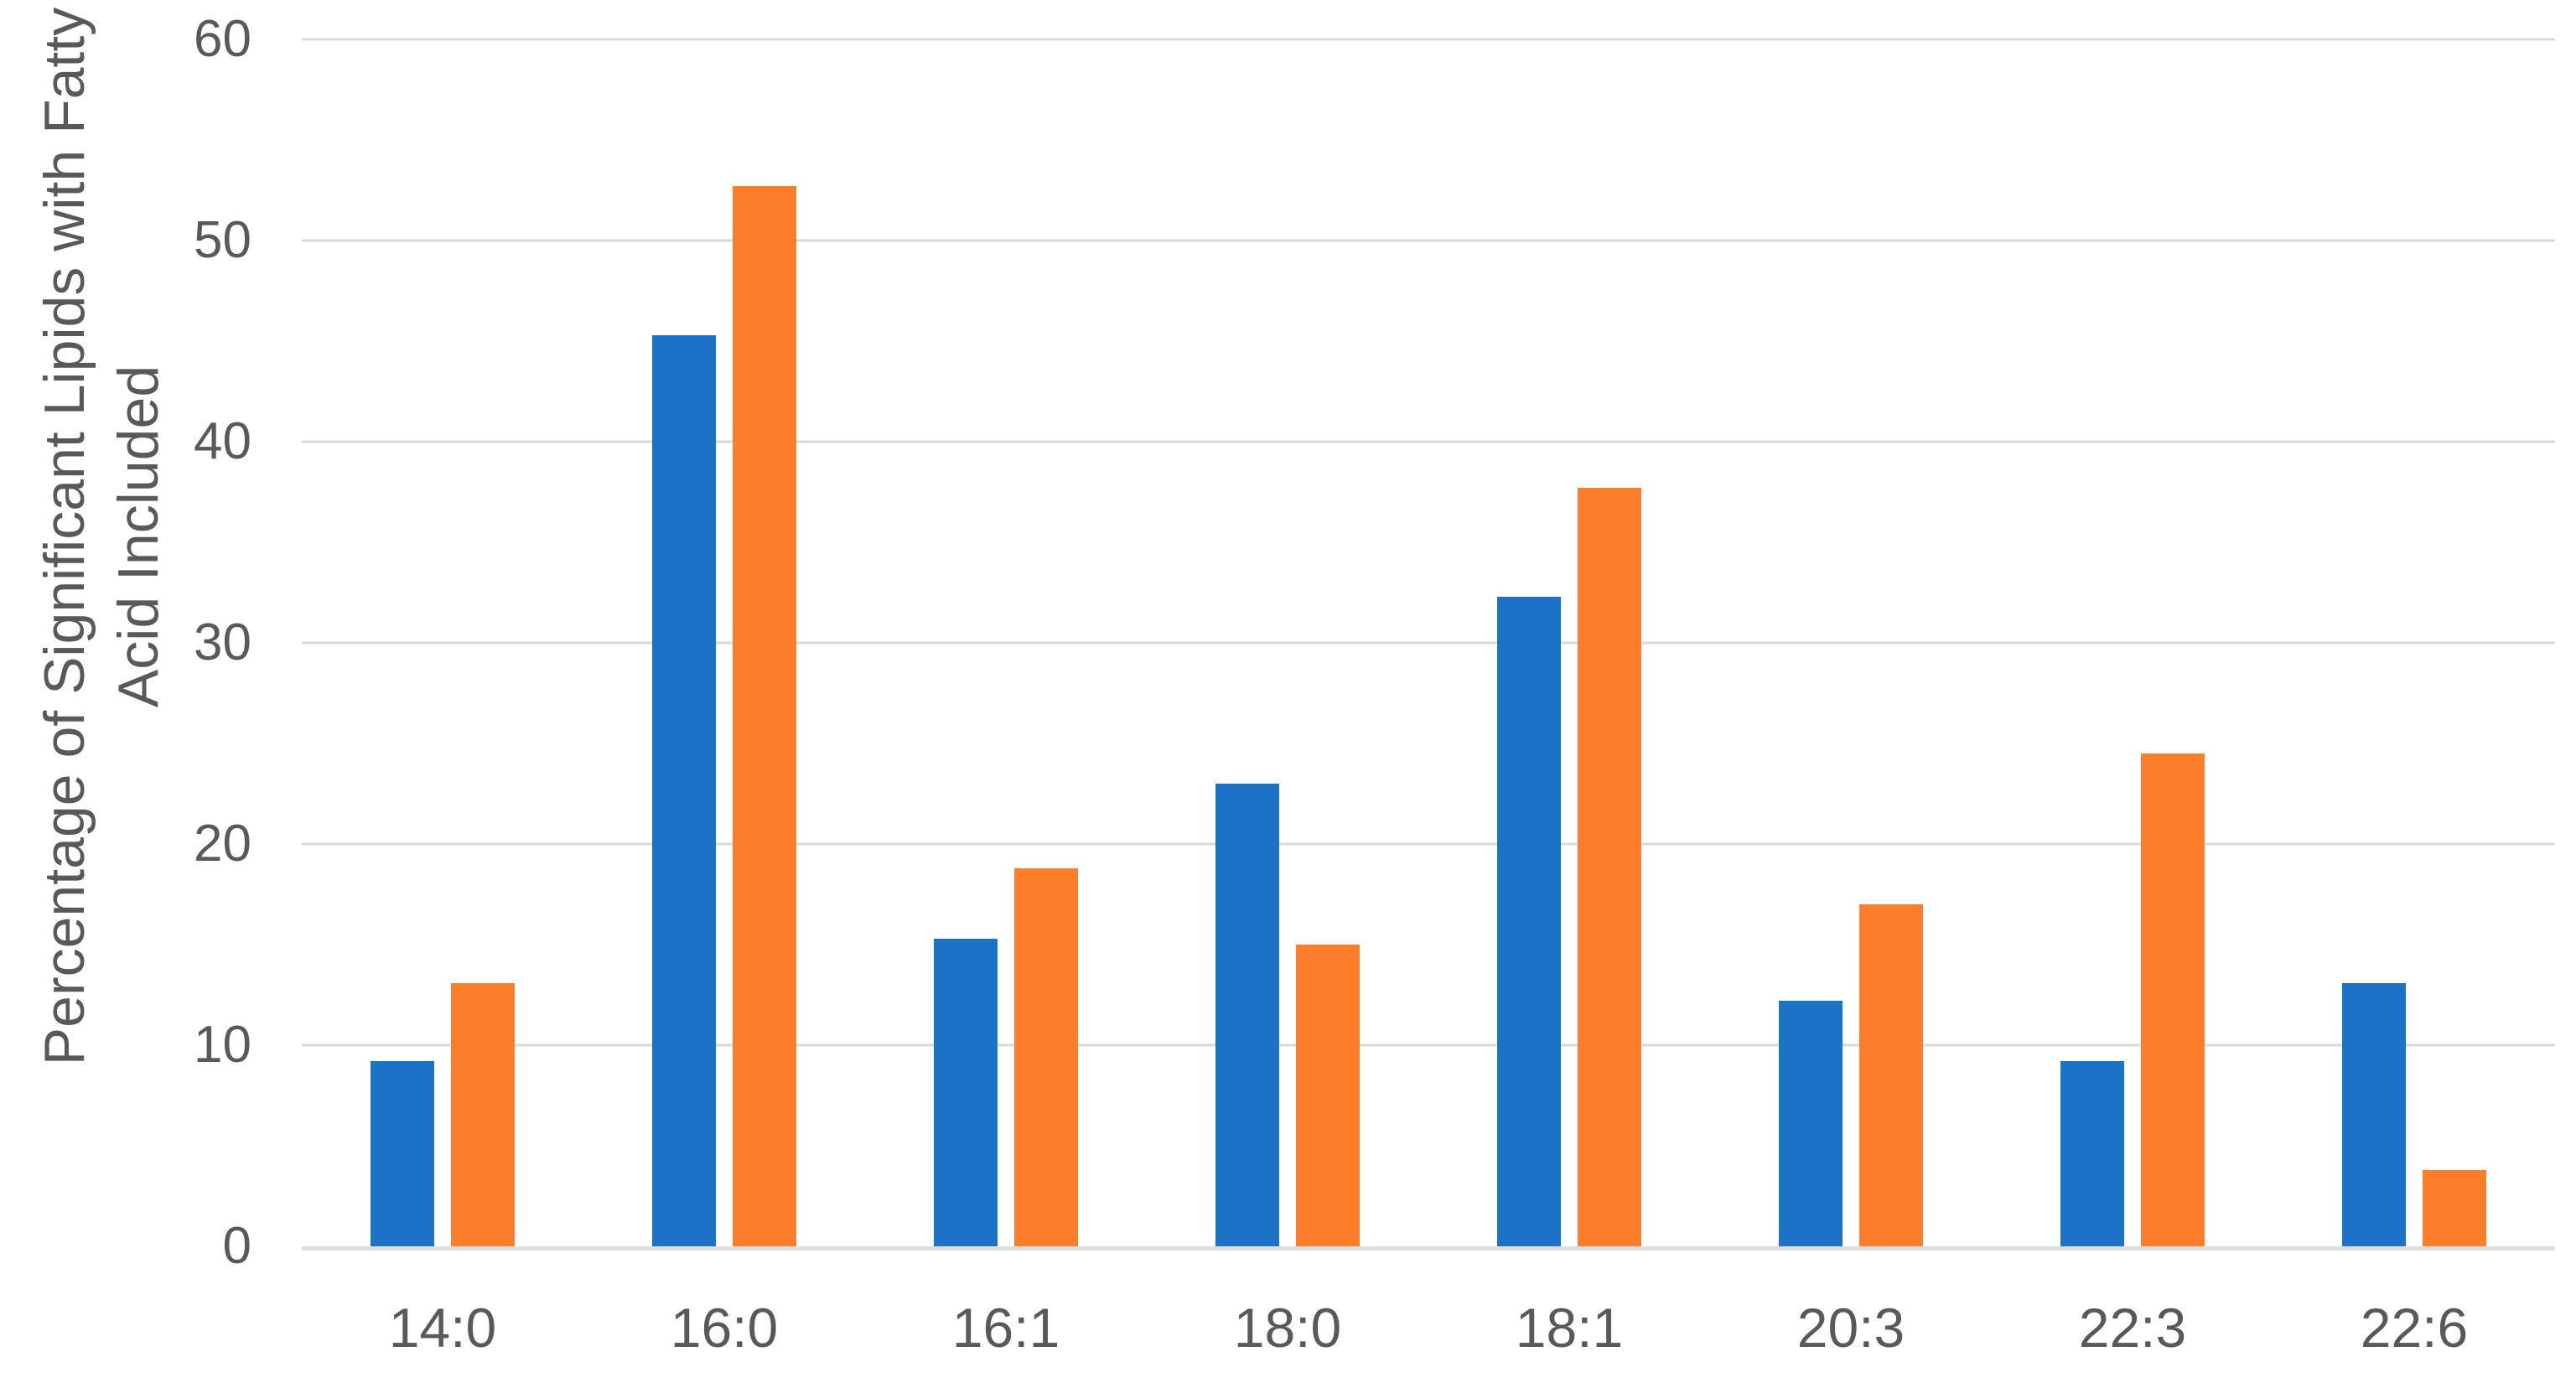  What do you see at coordinates (724, 1328) in the screenshot?
I see `x-axis-label-16:0: 16:0` at bounding box center [724, 1328].